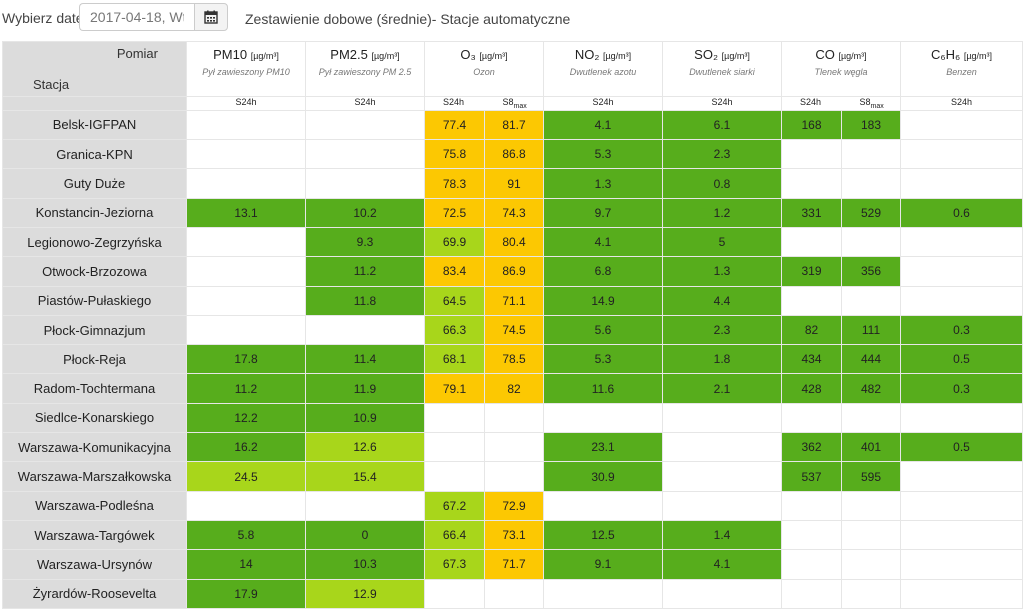 The image size is (1024, 609). Describe the element at coordinates (722, 72) in the screenshot. I see `pollutant-description: Dwutlenek siarki` at that location.